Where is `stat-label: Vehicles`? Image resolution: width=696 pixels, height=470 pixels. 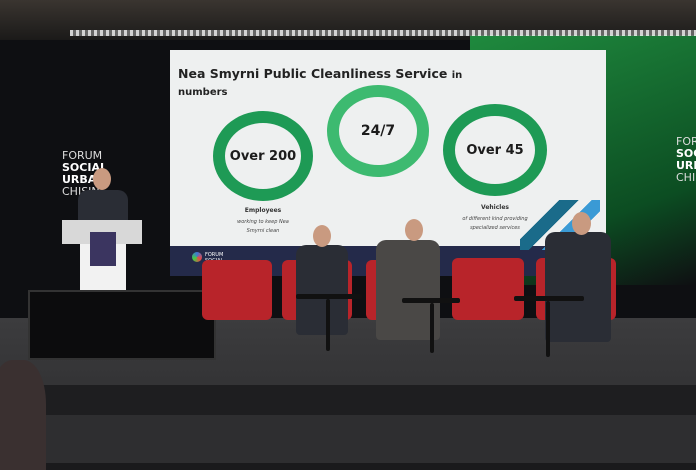
stat-label: Vehicles is located at coordinates (495, 207).